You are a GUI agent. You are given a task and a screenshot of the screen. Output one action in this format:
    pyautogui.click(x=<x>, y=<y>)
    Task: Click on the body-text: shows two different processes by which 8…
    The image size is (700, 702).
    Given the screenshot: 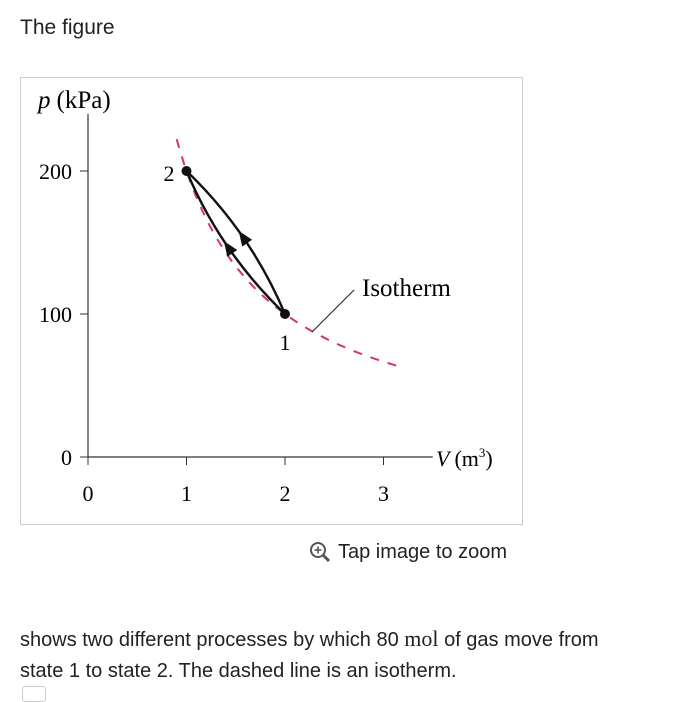 What is the action you would take?
    pyautogui.click(x=309, y=655)
    